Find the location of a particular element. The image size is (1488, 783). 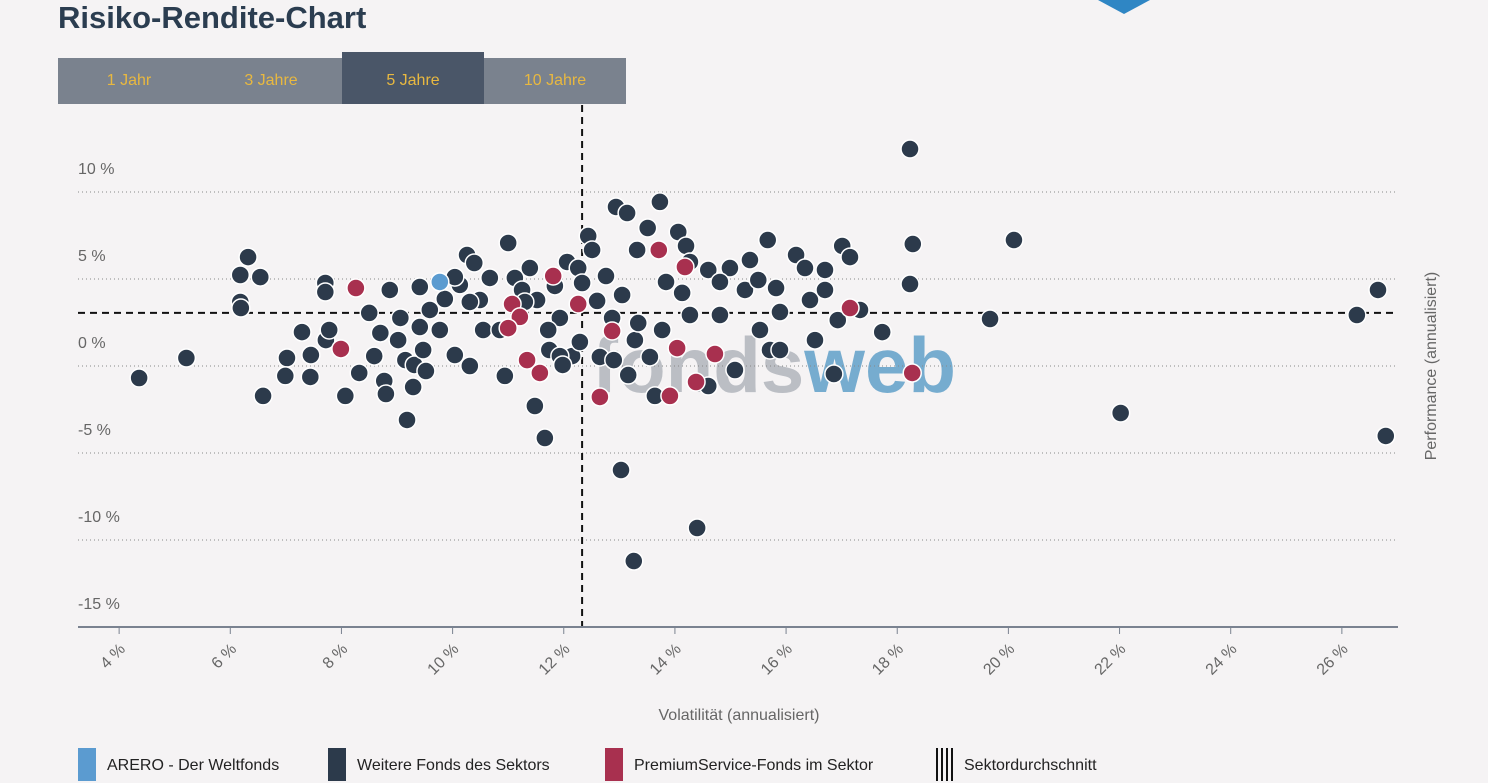

x-tick-label: 12 % is located at coordinates (555, 660).